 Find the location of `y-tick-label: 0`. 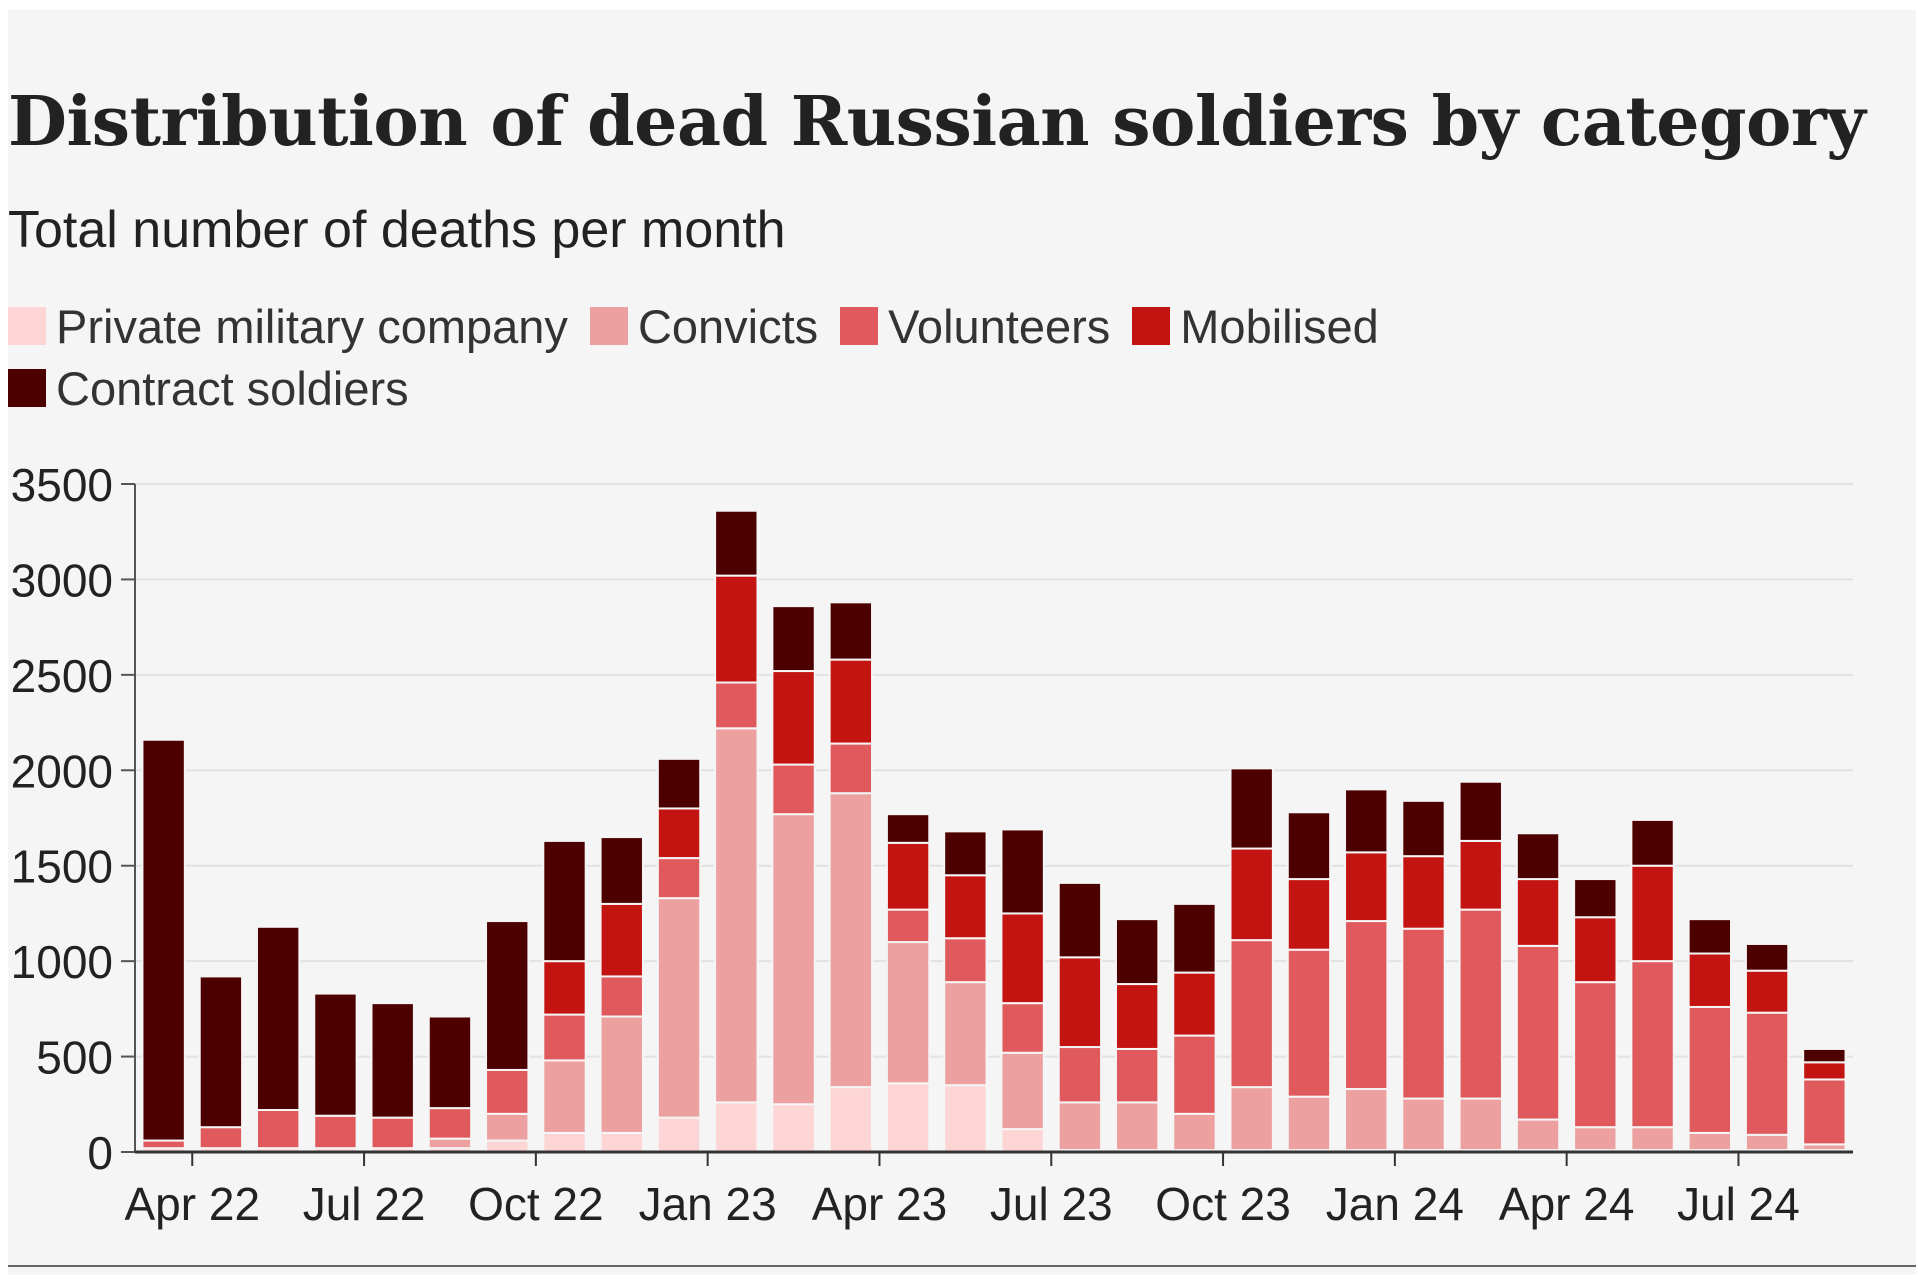

y-tick-label: 0 is located at coordinates (100, 1153).